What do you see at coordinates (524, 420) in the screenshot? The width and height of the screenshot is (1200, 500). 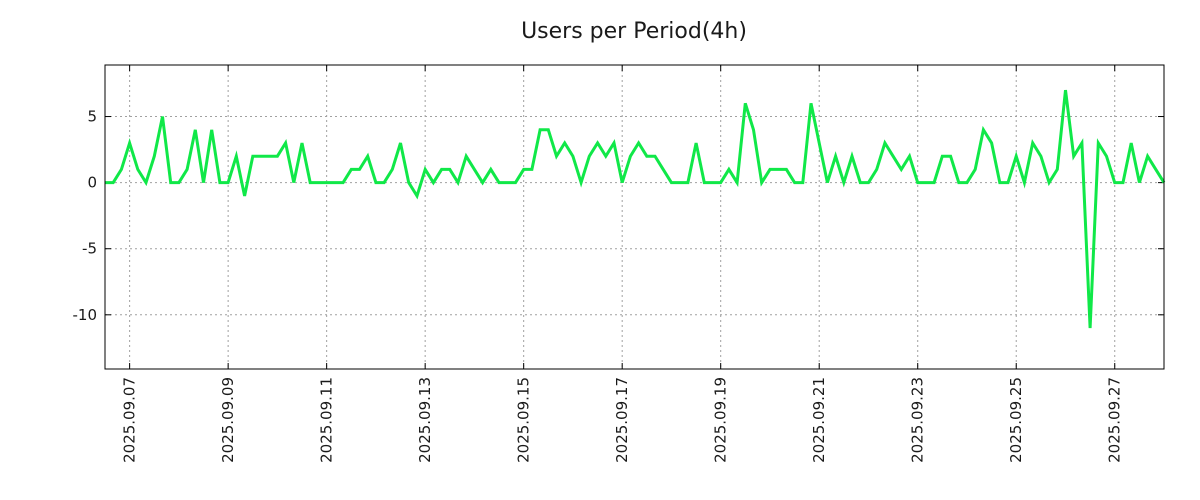 I see `x-tick-label: 2025.09.15` at bounding box center [524, 420].